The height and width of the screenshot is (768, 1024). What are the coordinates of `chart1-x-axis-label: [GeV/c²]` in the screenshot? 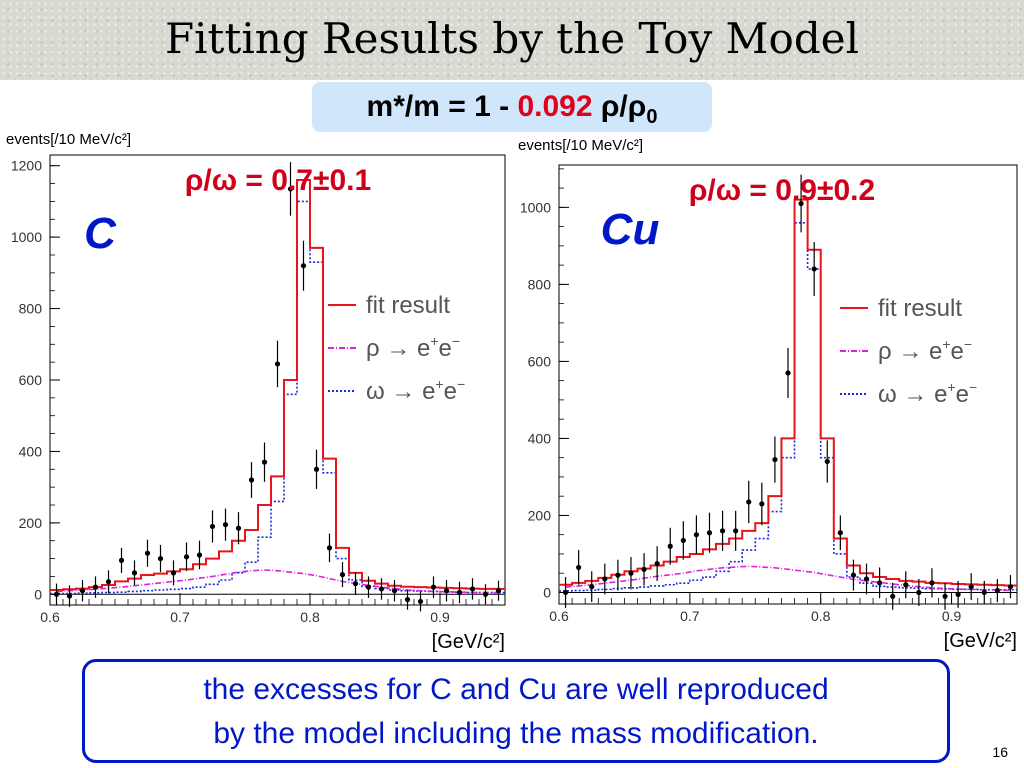 It's located at (980, 641).